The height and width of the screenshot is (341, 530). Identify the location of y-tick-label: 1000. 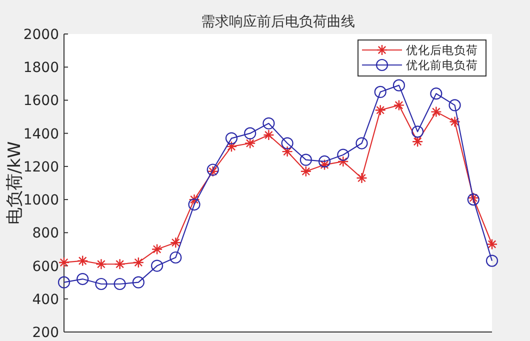
(41, 200).